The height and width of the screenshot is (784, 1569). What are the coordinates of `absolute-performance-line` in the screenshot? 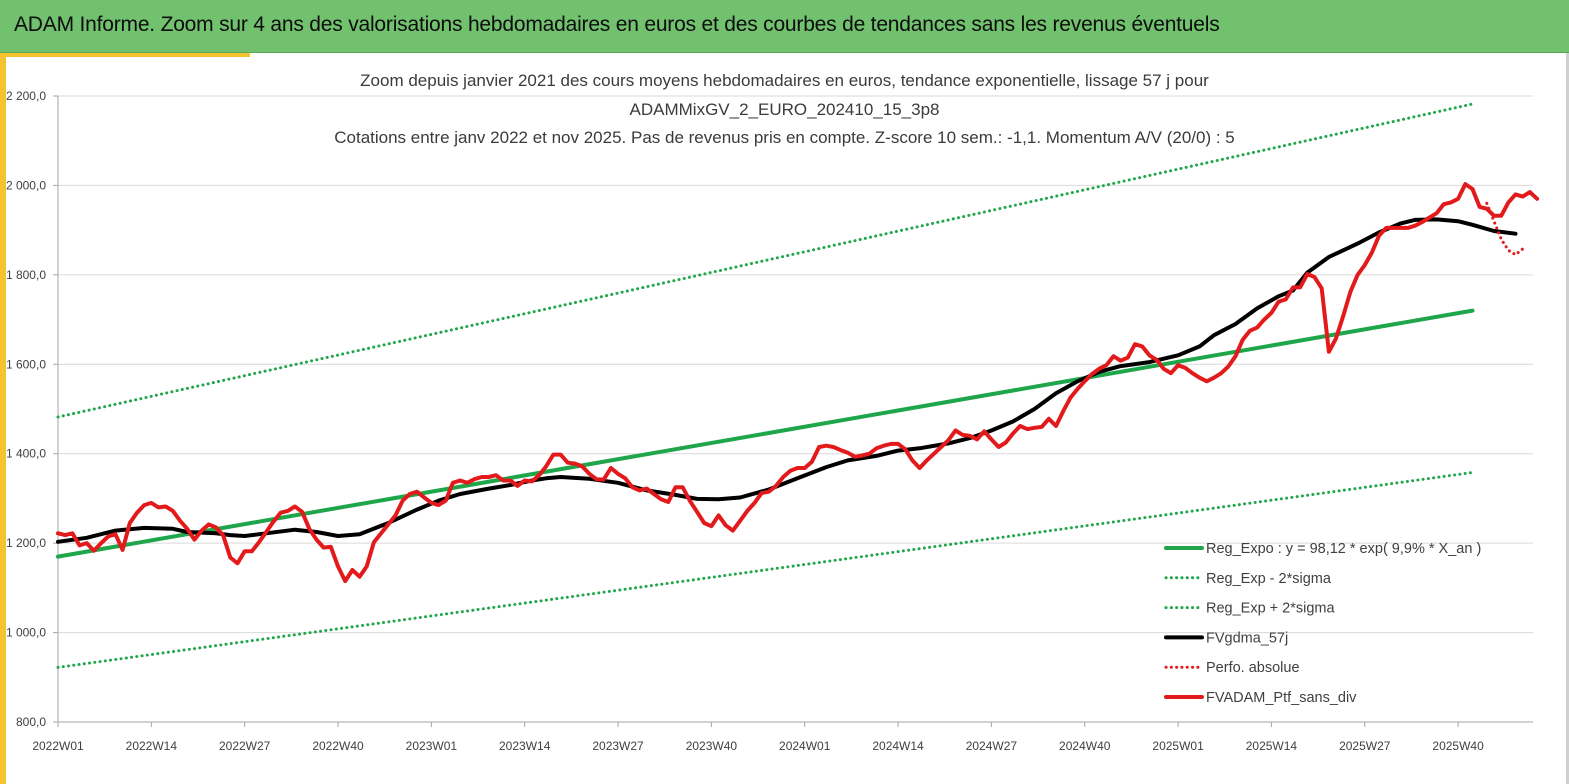 It's located at (1505, 229).